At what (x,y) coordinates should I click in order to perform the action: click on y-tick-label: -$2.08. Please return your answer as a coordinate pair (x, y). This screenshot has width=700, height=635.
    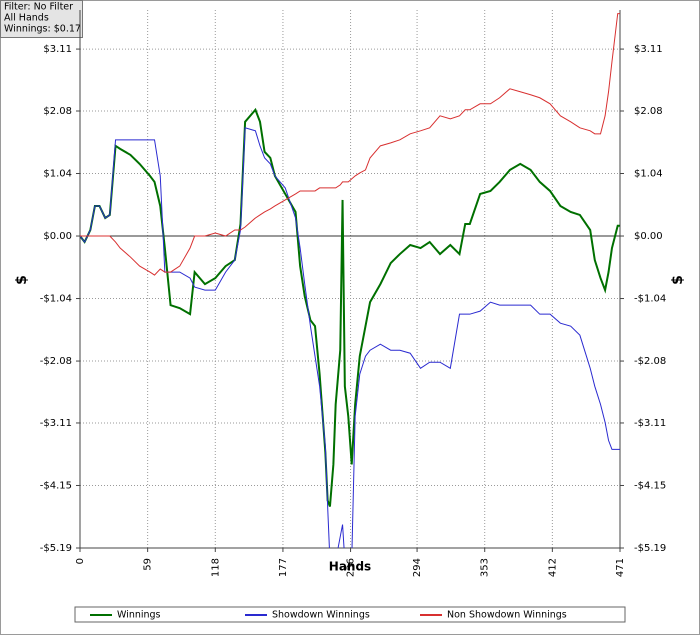
    Looking at the image, I should click on (56, 361).